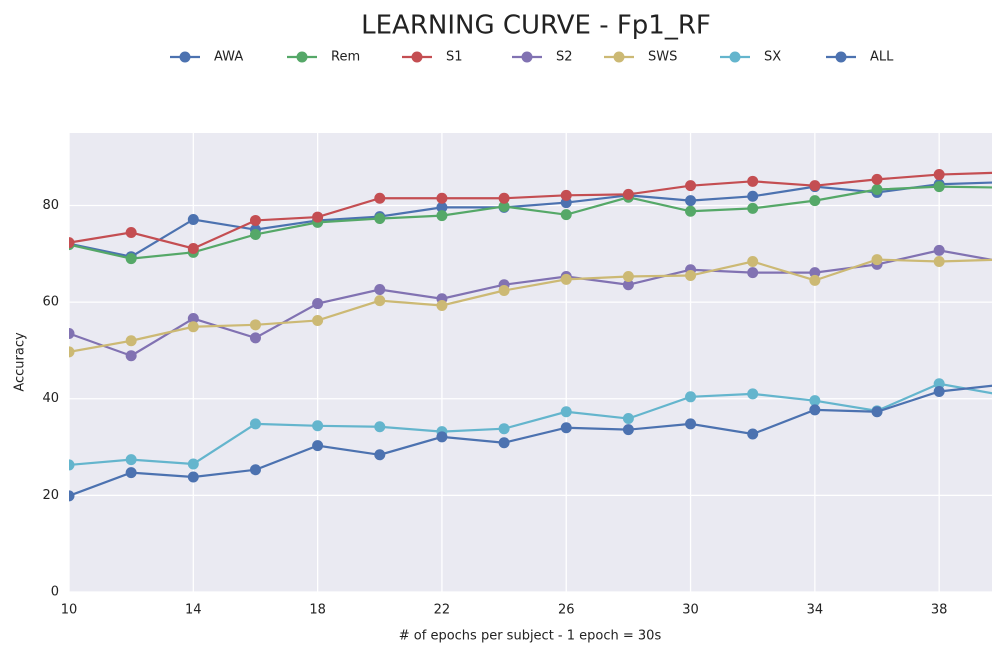 The image size is (992, 647). What do you see at coordinates (536, 26) in the screenshot?
I see `chart-title: LEARNING CURVE - Fp1_RF` at bounding box center [536, 26].